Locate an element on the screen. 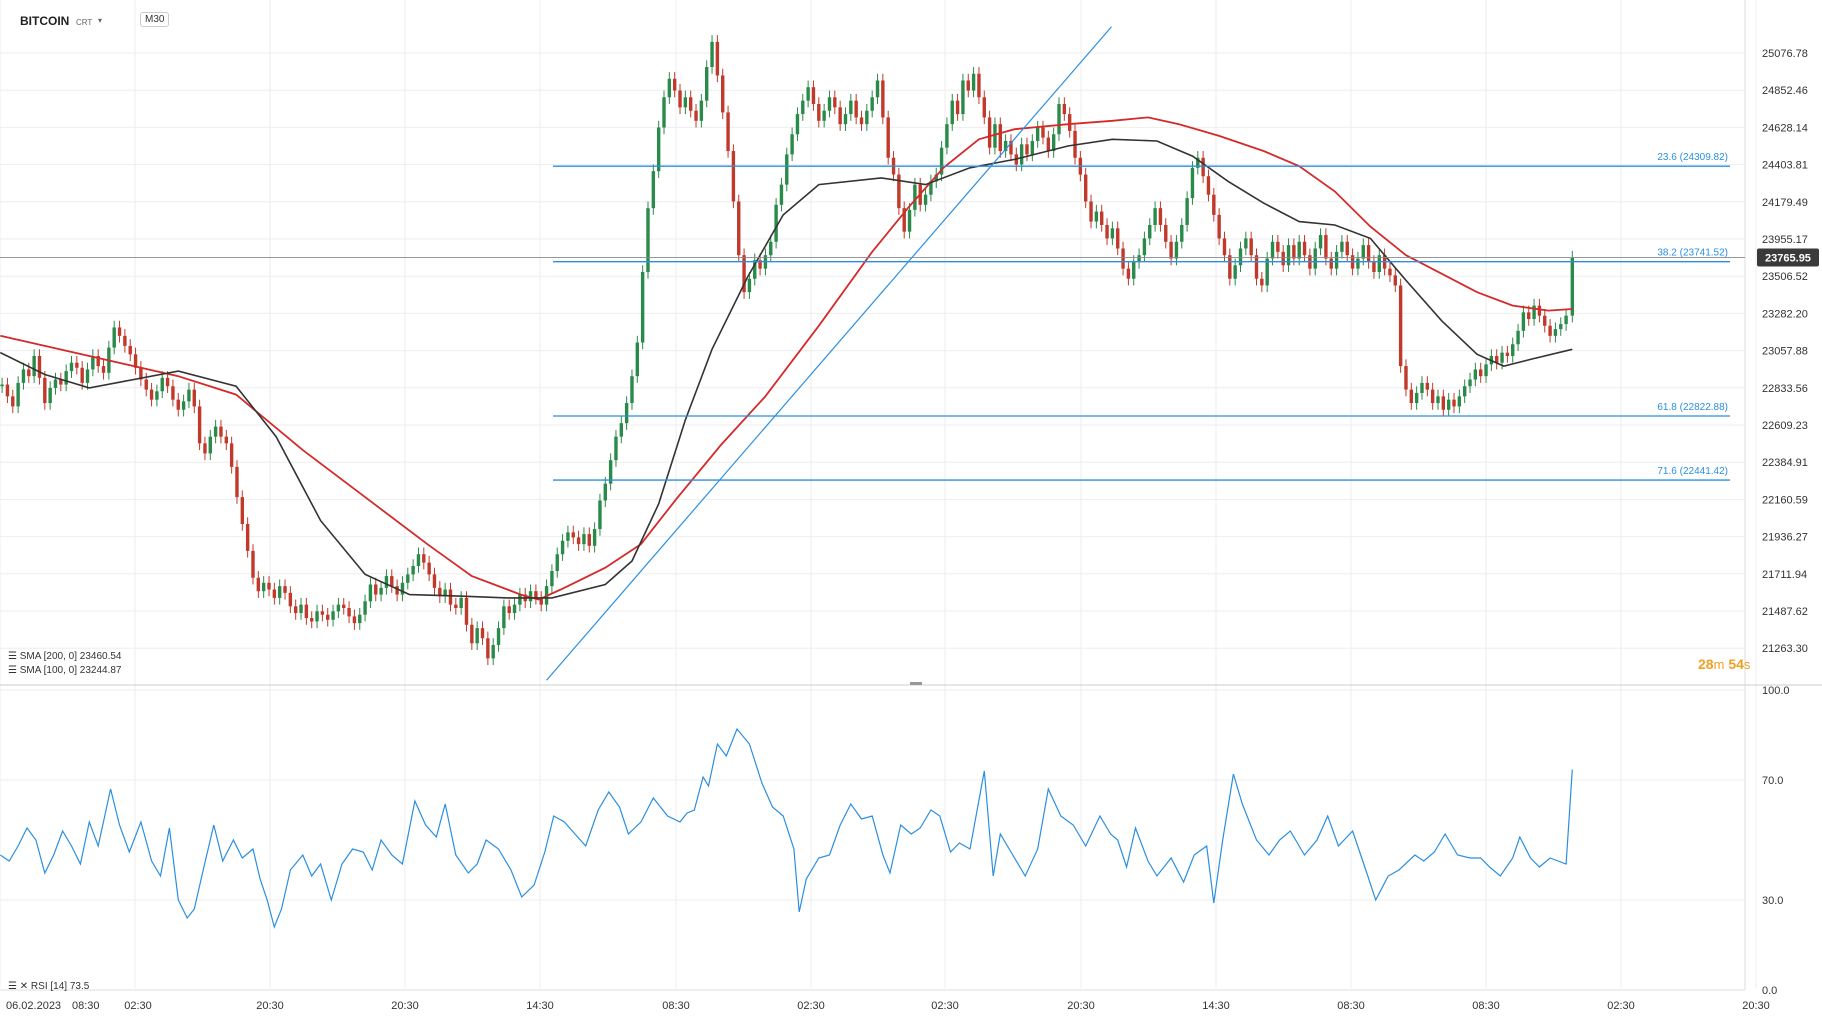 The image size is (1822, 1023). rsi-tick-label: 70.0 is located at coordinates (1772, 781).